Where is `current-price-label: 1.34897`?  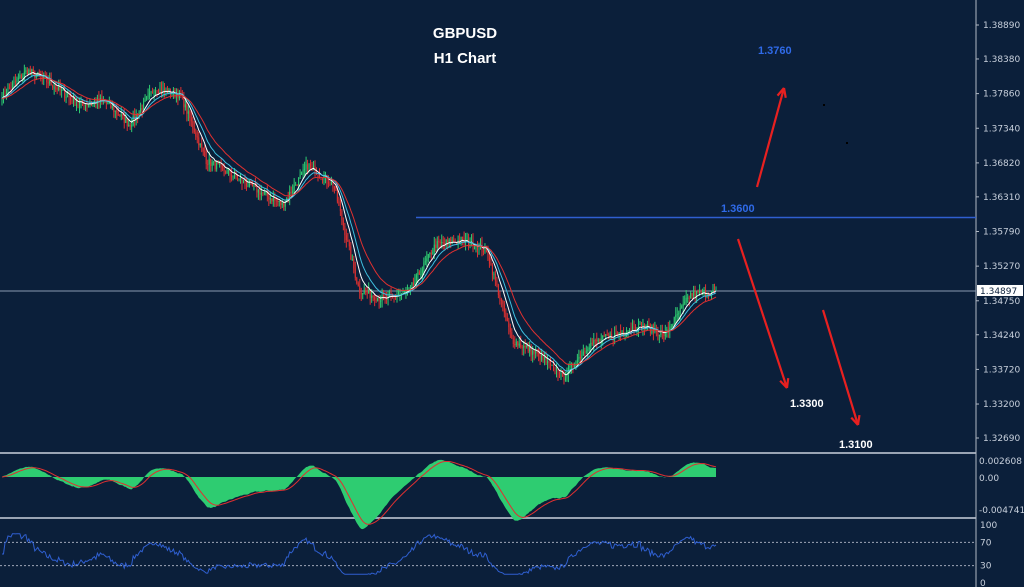 current-price-label: 1.34897 is located at coordinates (998, 292).